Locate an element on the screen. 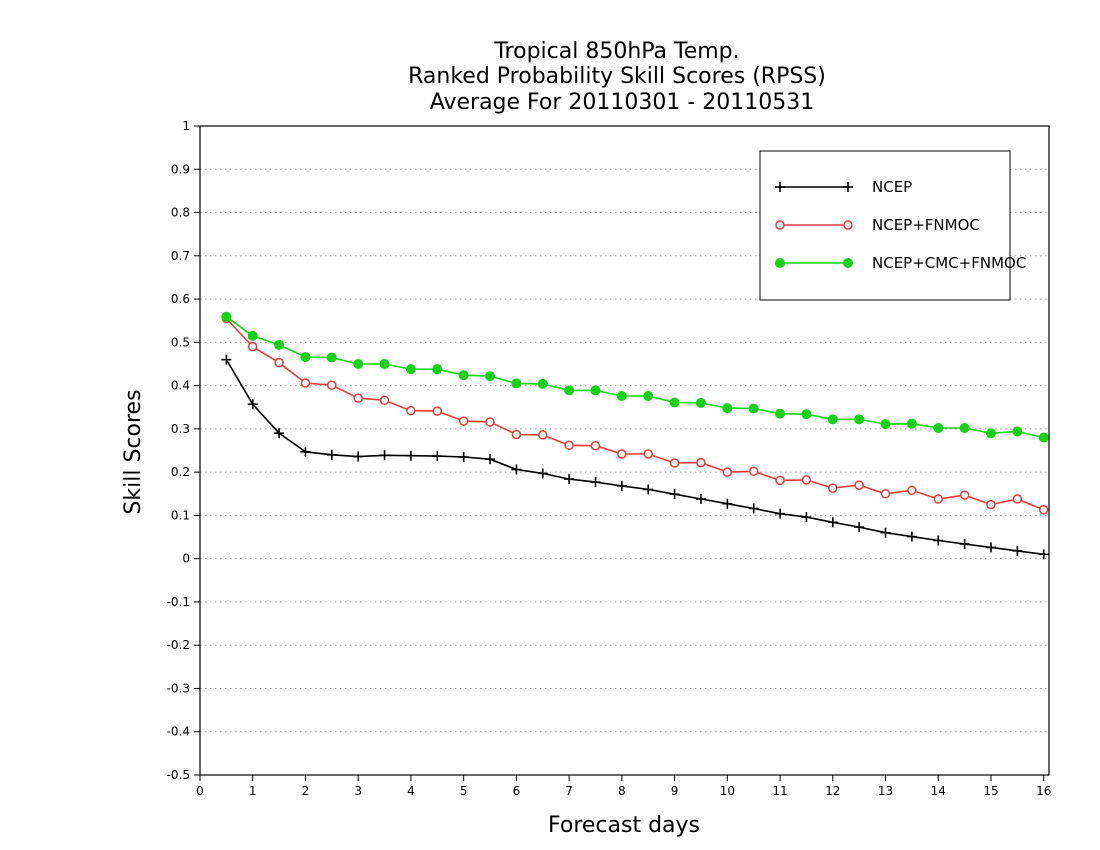 The image size is (1100, 850). legend-label: NCEP+FNMOC is located at coordinates (926, 225).